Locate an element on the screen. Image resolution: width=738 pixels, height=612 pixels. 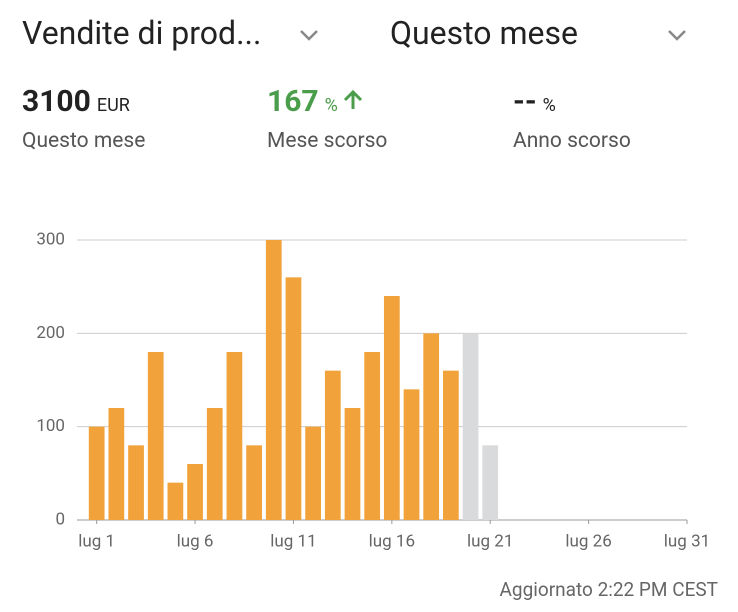
x-tick-label: lug 26 is located at coordinates (588, 541).